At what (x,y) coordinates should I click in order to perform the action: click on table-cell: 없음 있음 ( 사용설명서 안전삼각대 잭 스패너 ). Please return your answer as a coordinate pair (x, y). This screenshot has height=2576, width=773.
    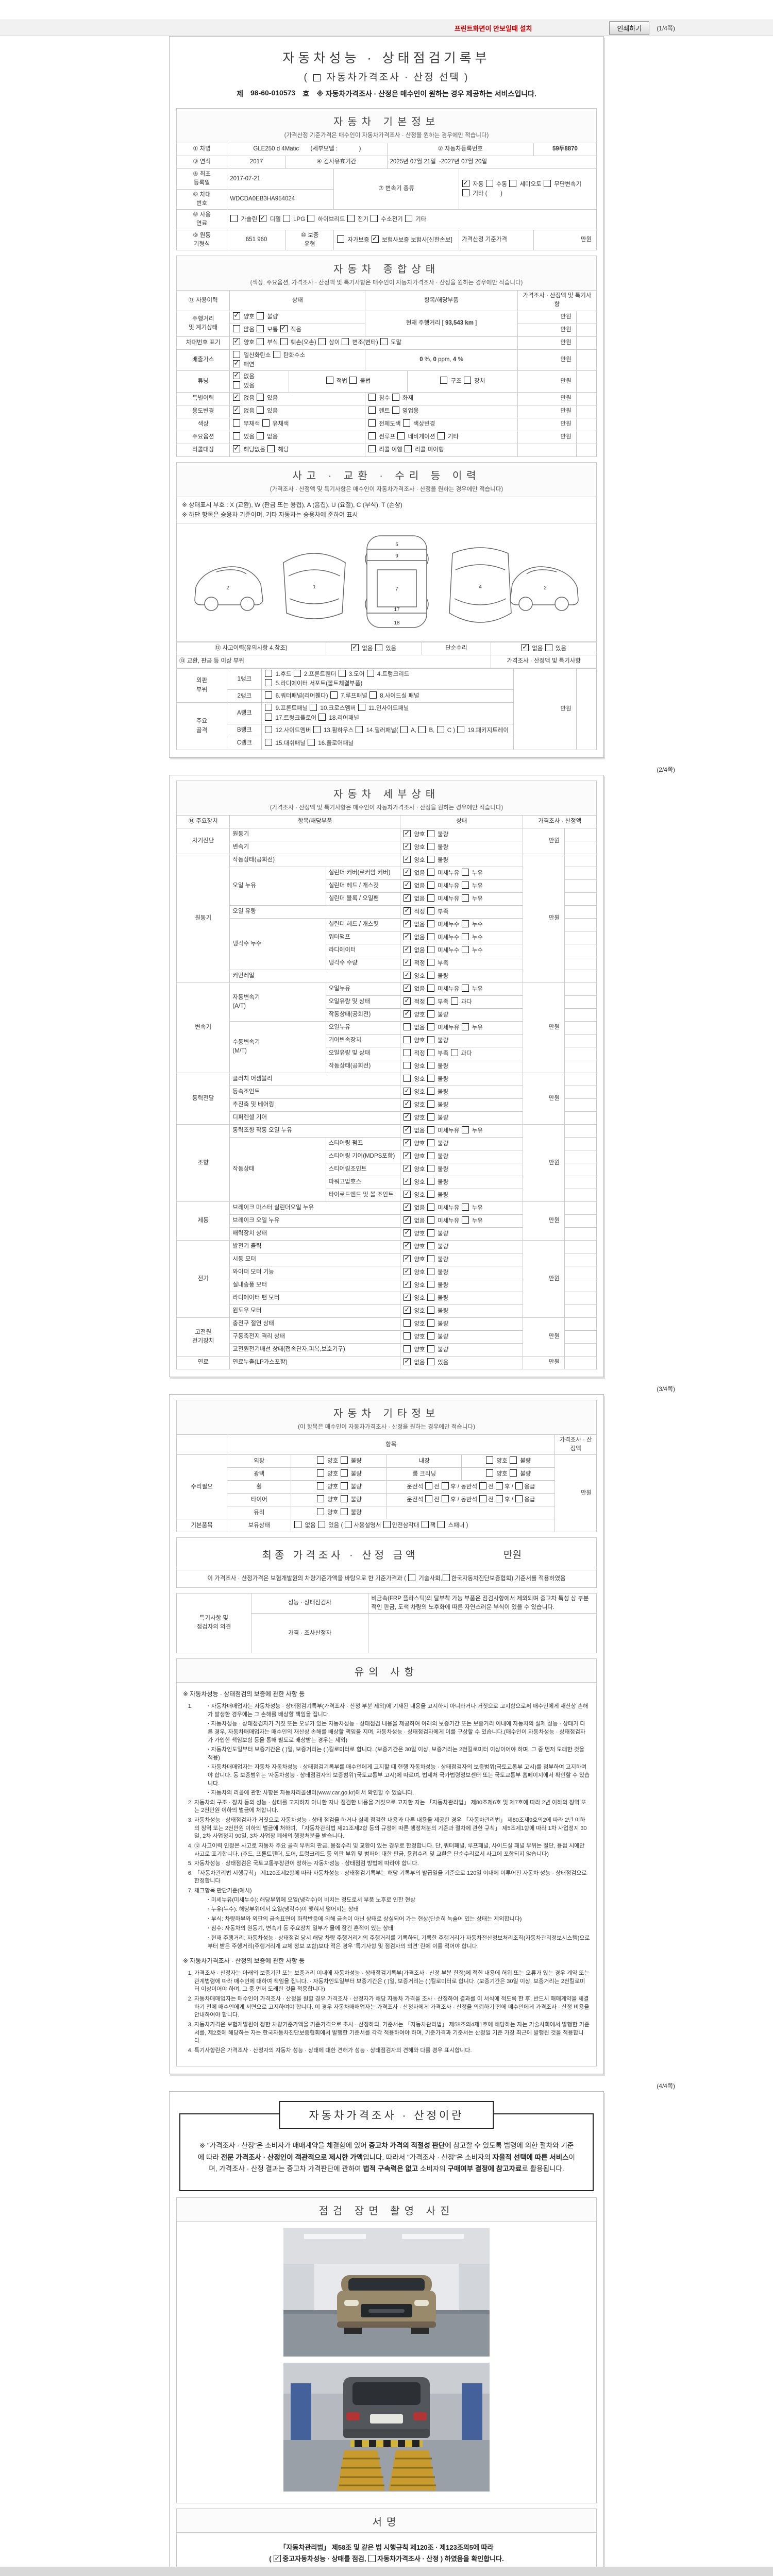
    Looking at the image, I should click on (423, 1526).